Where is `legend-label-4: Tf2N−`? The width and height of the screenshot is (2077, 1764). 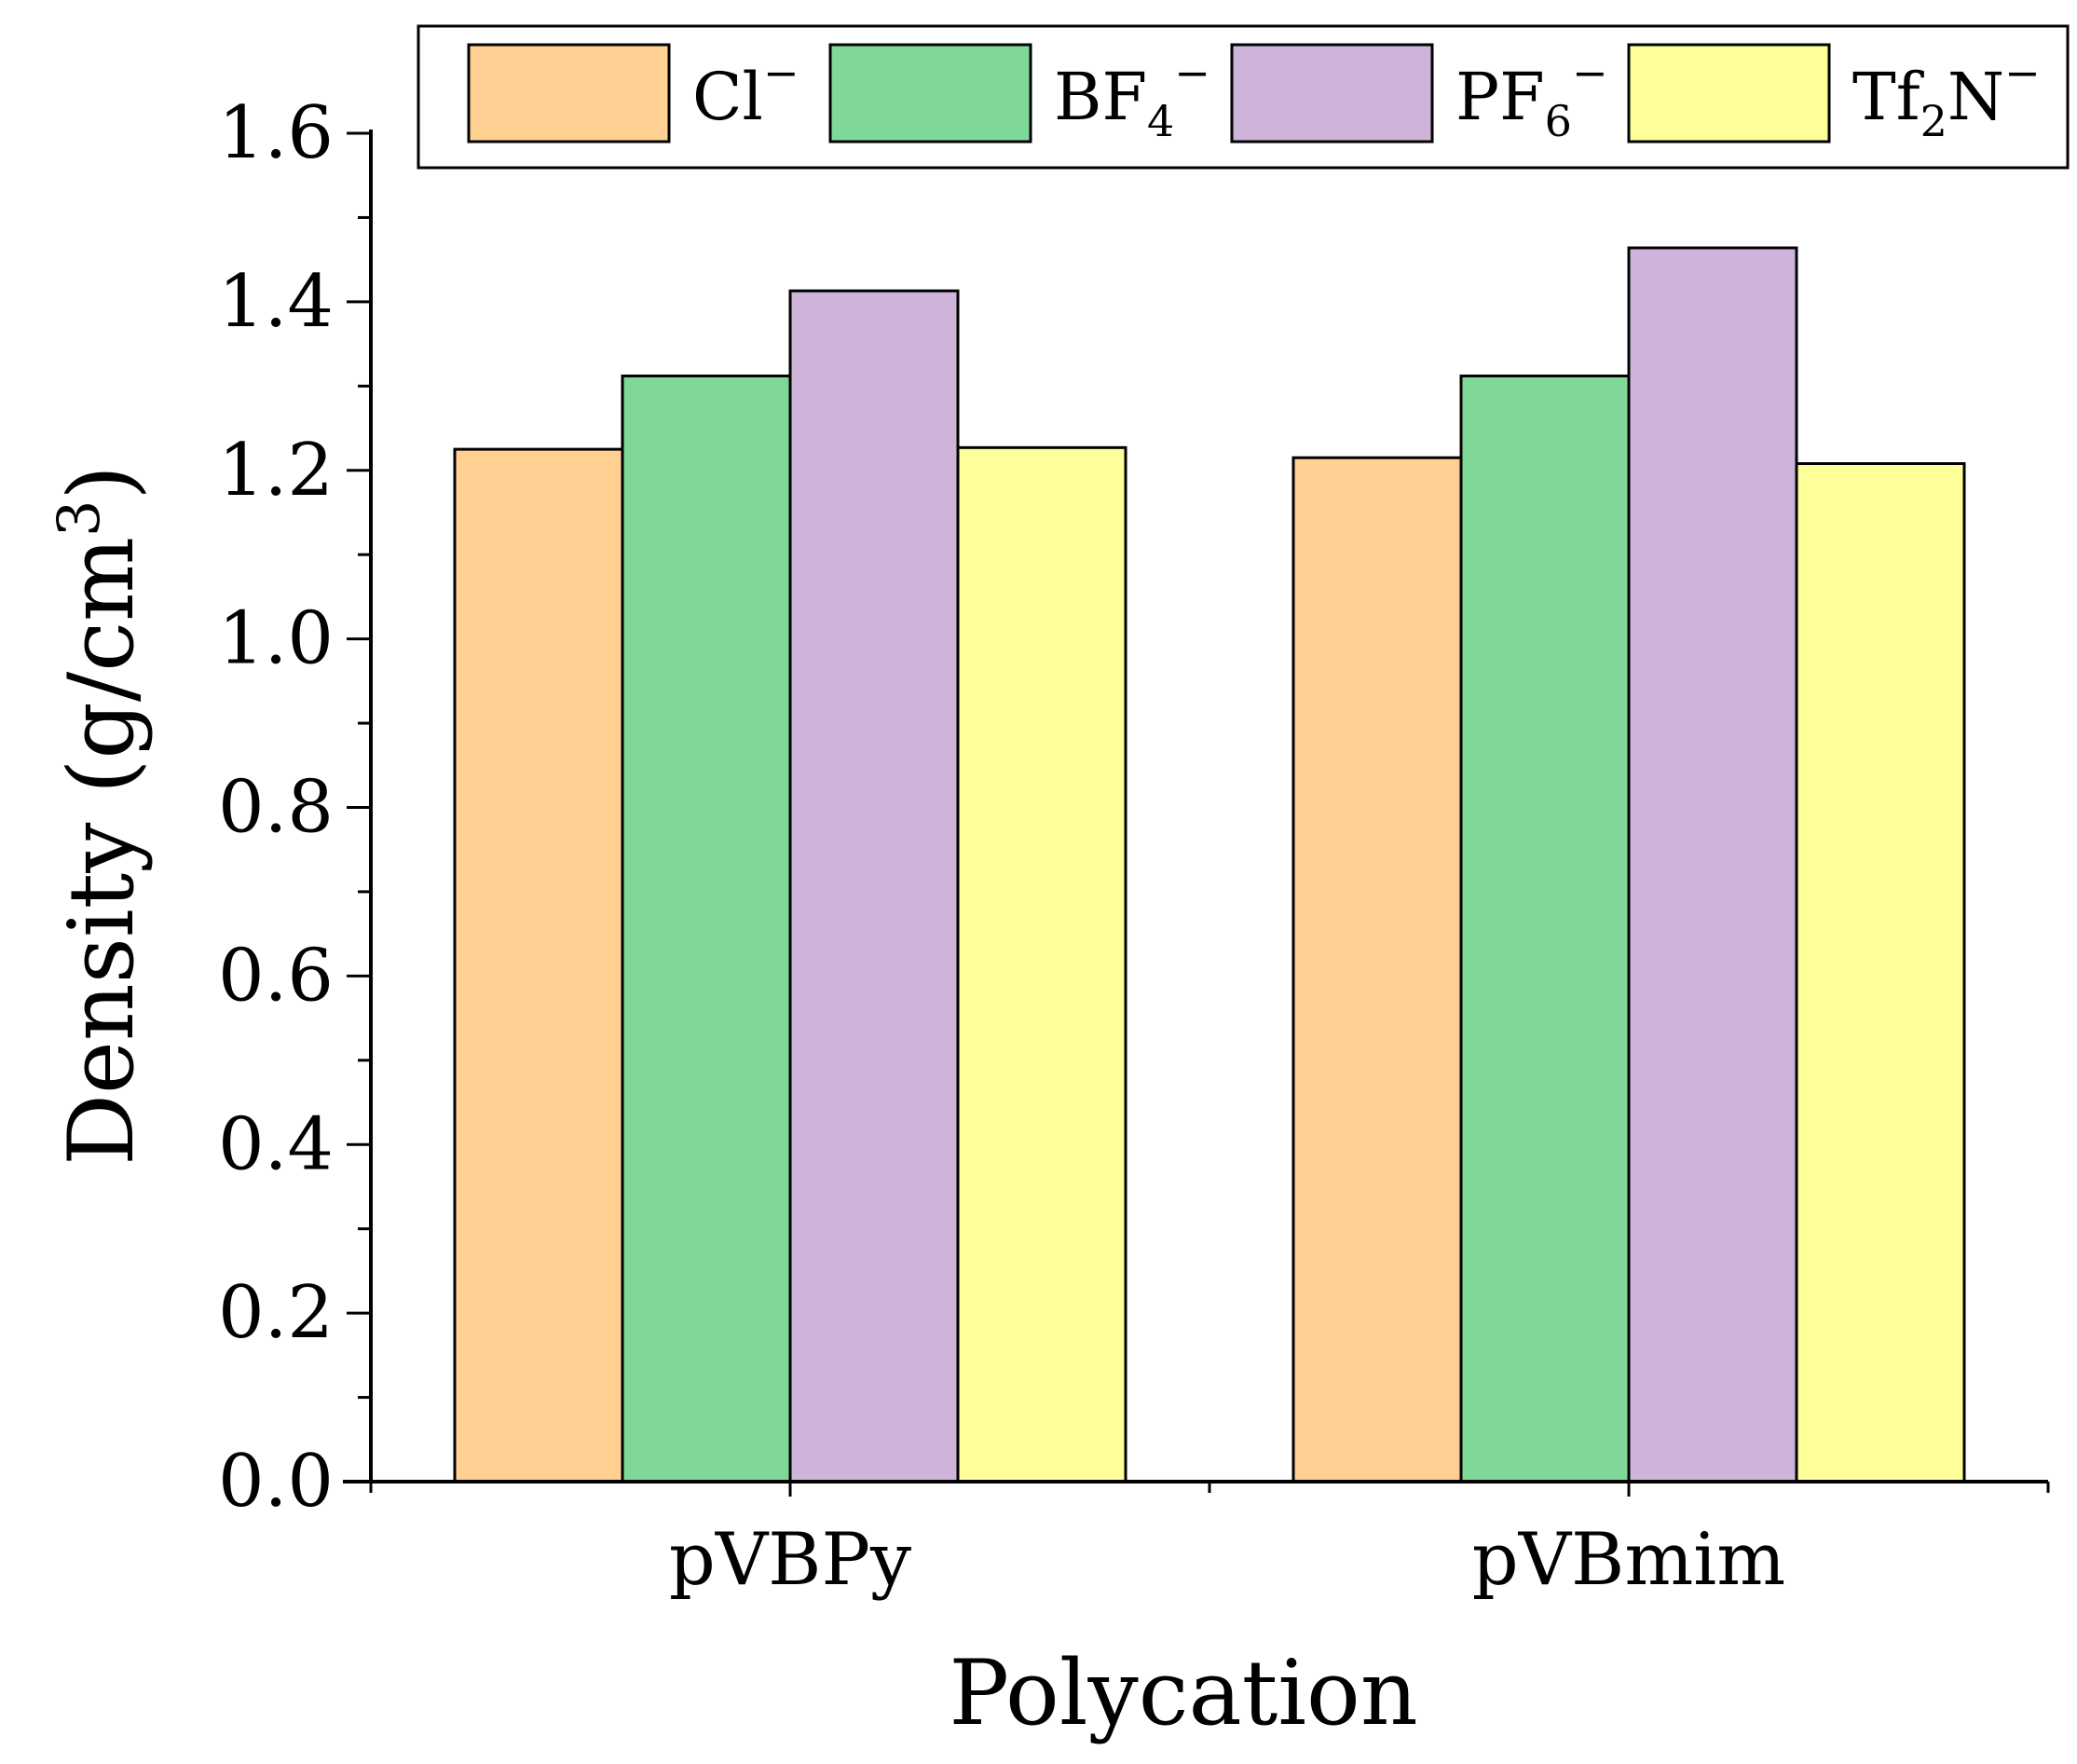
legend-label-4: Tf2N− is located at coordinates (1946, 97).